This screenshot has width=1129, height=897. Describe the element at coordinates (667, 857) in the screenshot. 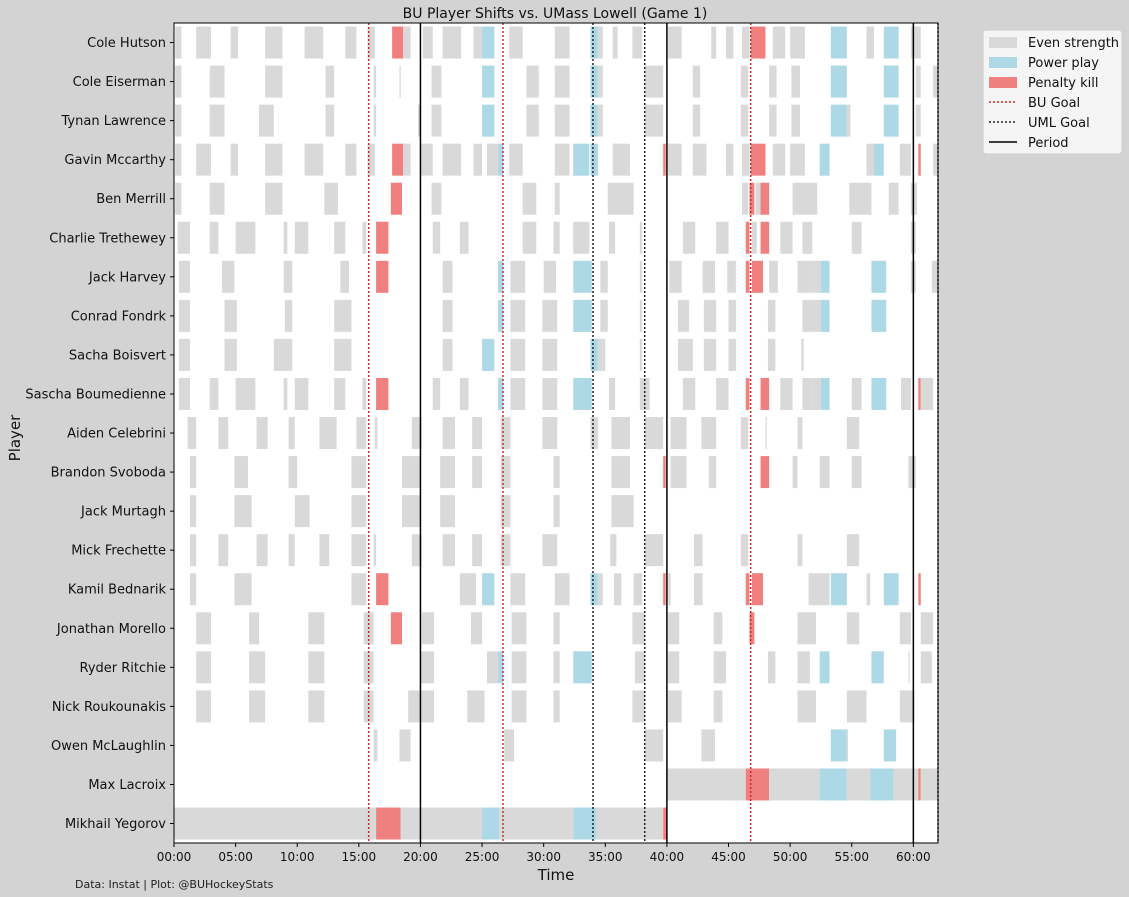

I see `x-tick-label: 40:00` at that location.